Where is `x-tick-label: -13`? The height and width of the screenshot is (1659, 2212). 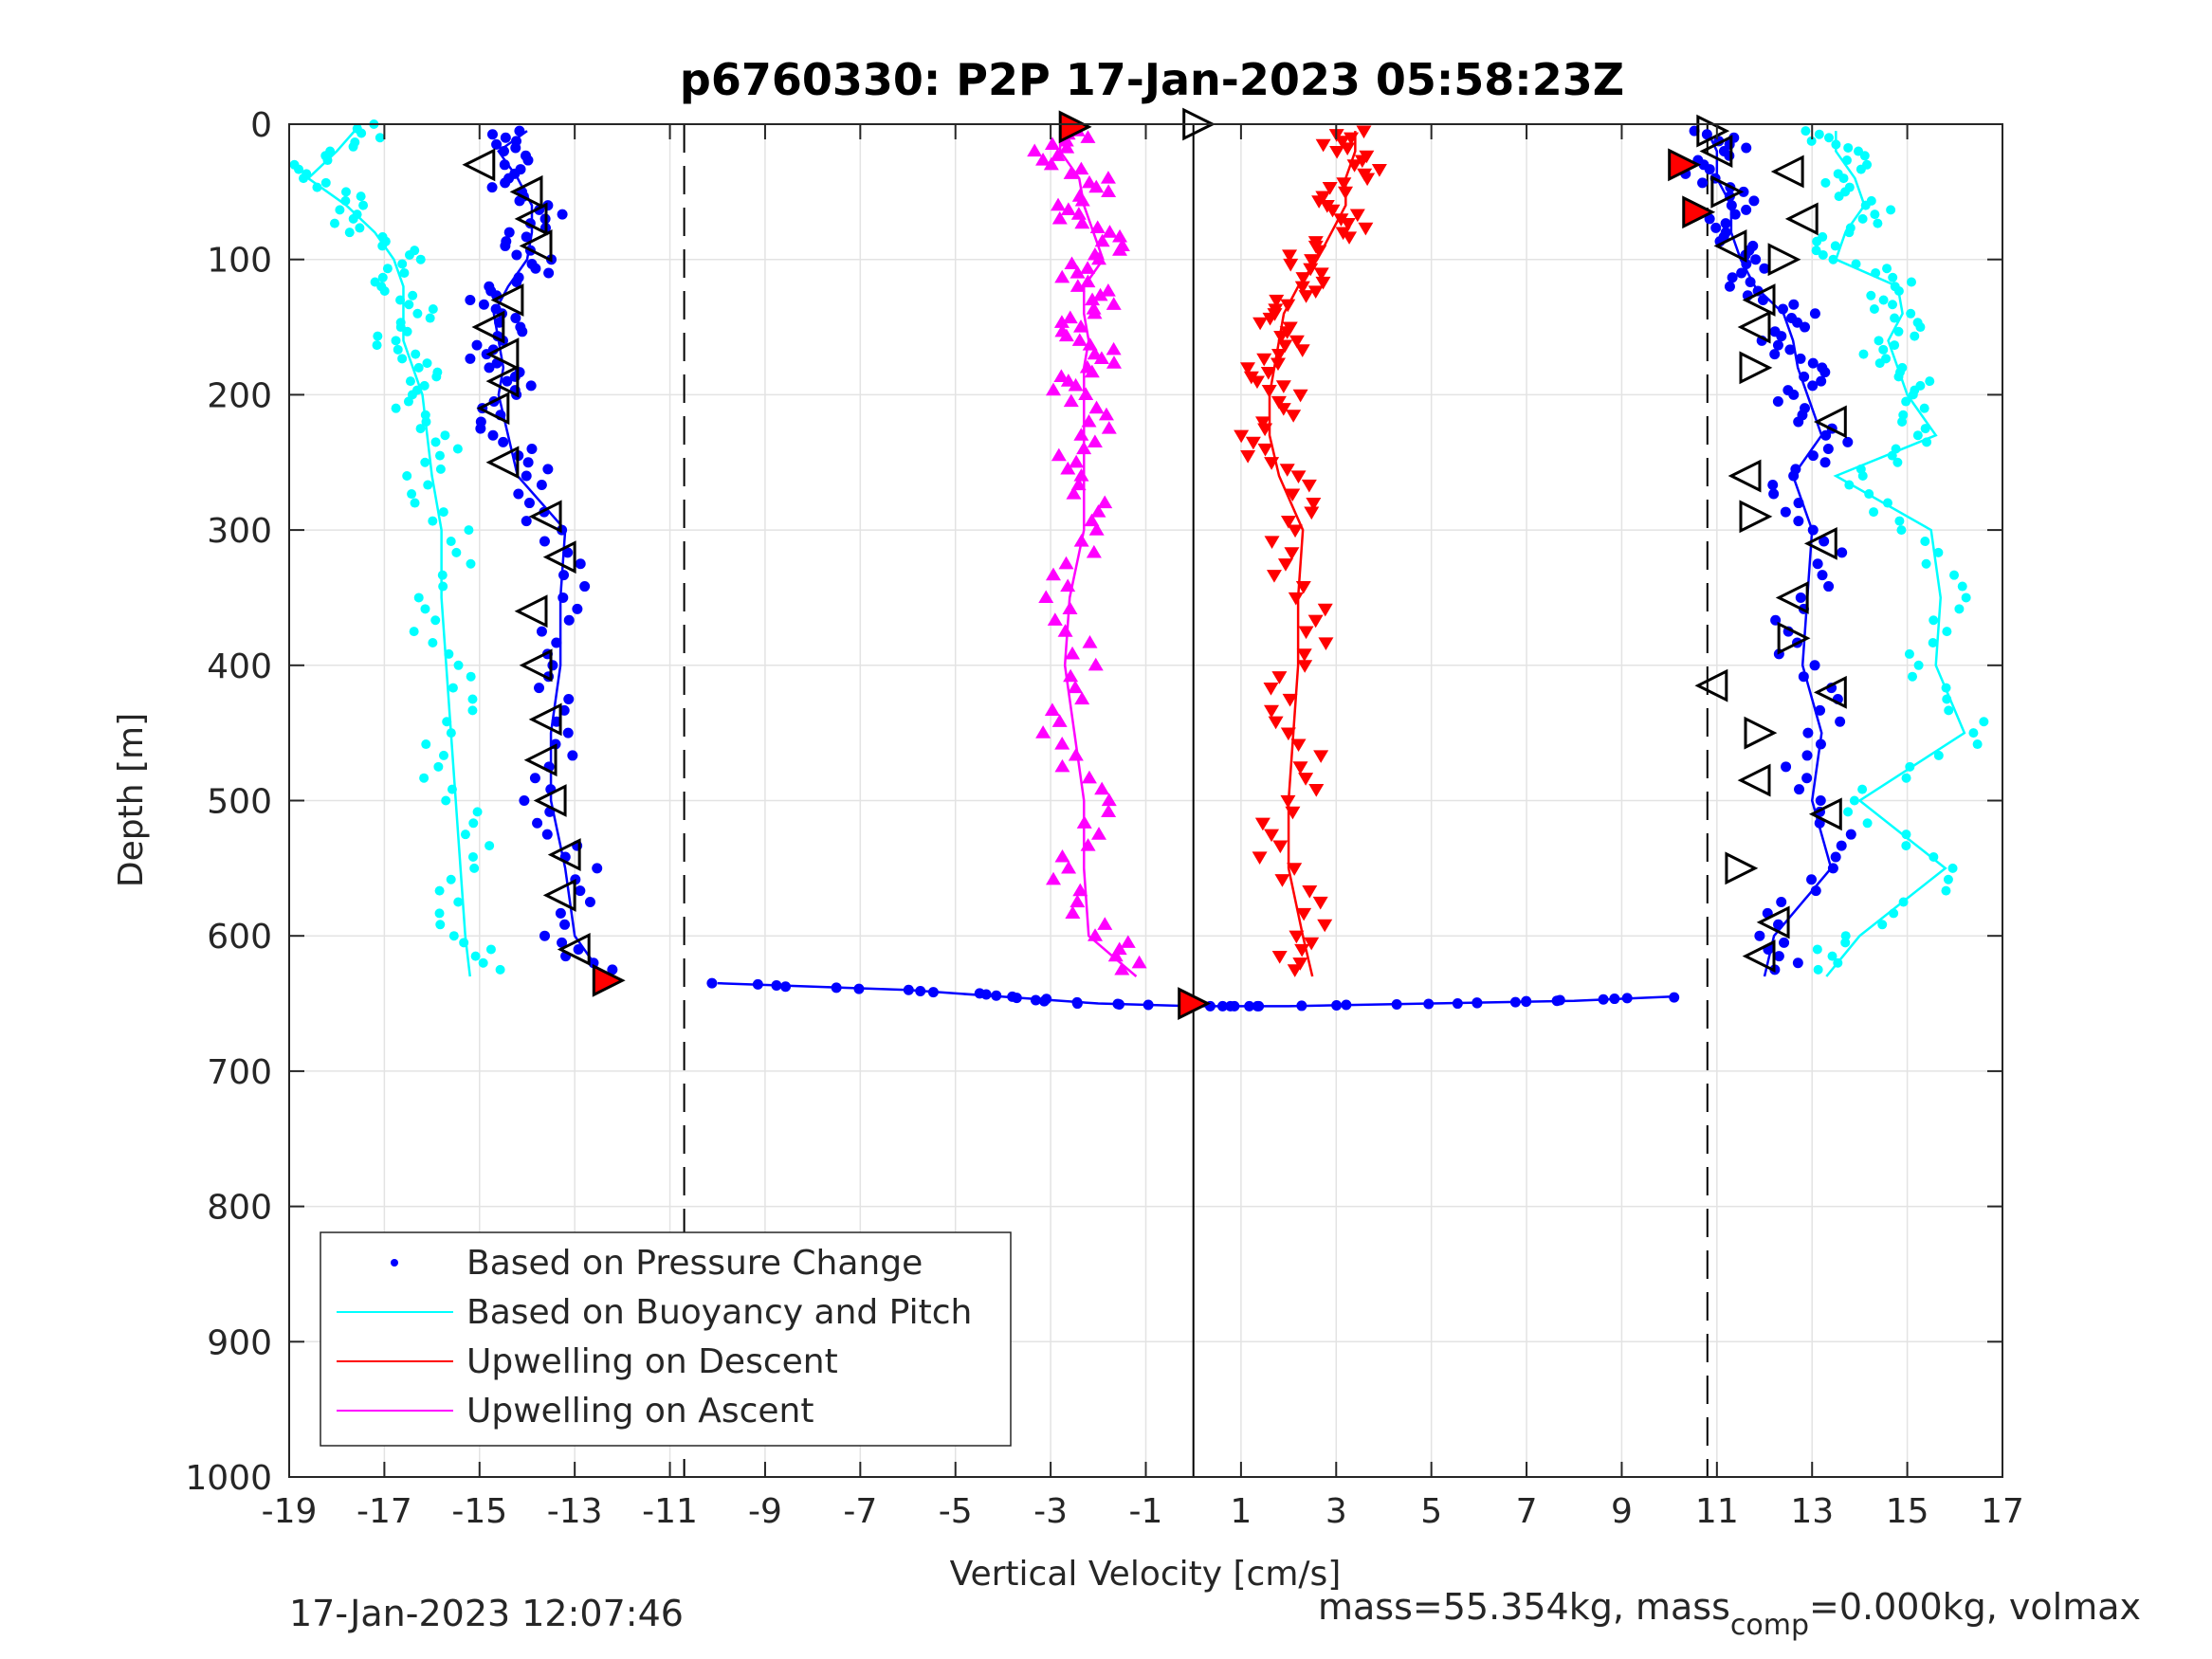
x-tick-label: -13 is located at coordinates (575, 1511).